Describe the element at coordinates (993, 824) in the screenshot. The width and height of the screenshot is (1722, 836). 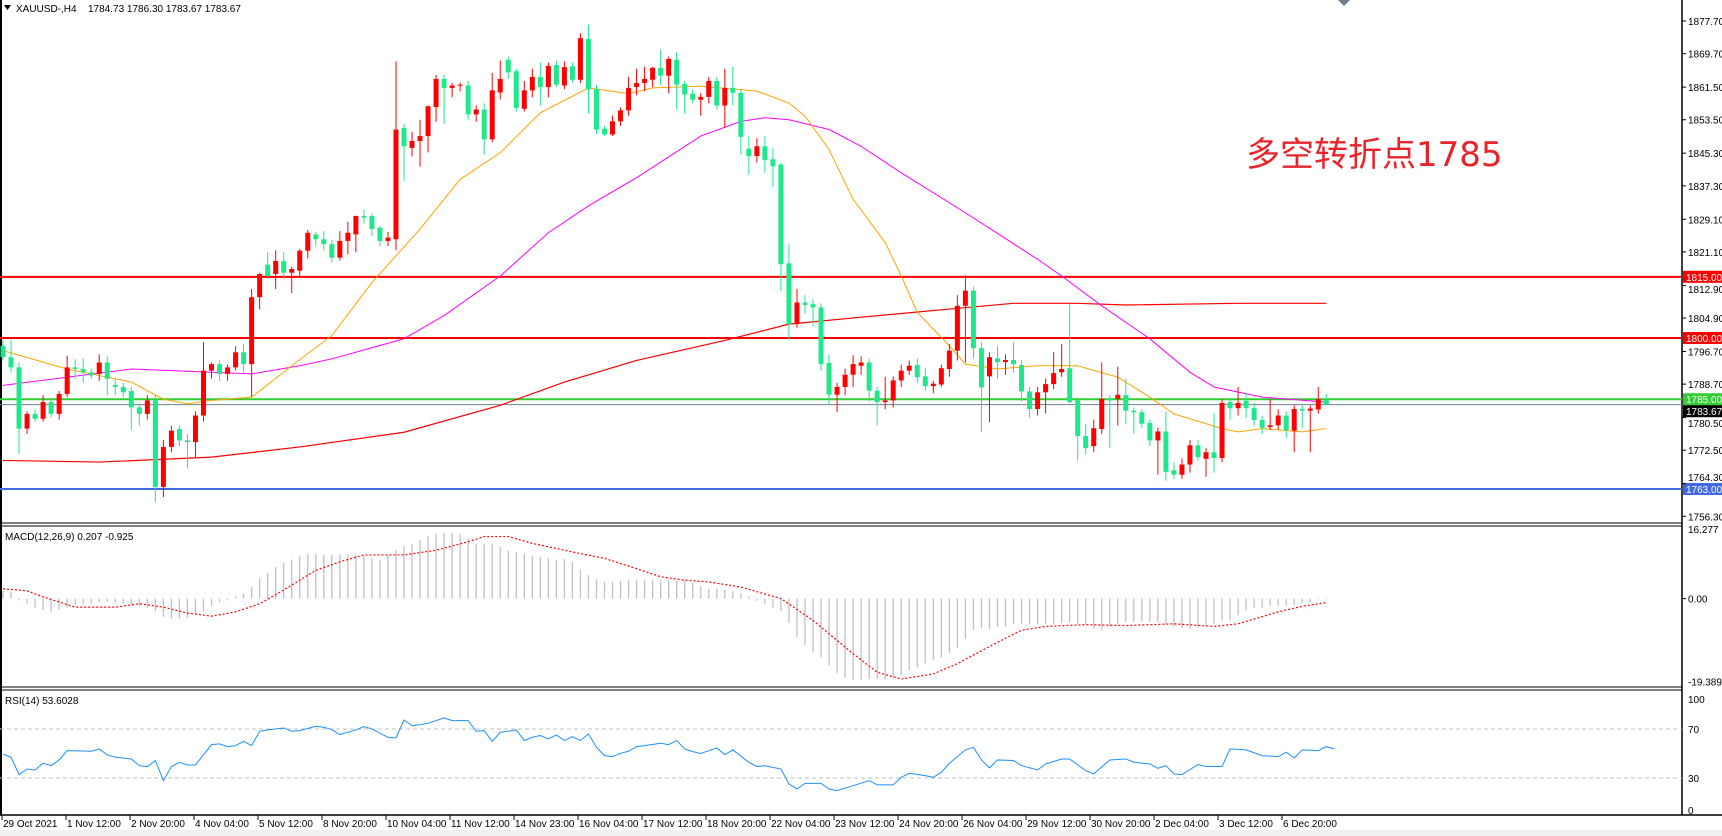
I see `time-tick-label: 26 Nov 04:00` at that location.